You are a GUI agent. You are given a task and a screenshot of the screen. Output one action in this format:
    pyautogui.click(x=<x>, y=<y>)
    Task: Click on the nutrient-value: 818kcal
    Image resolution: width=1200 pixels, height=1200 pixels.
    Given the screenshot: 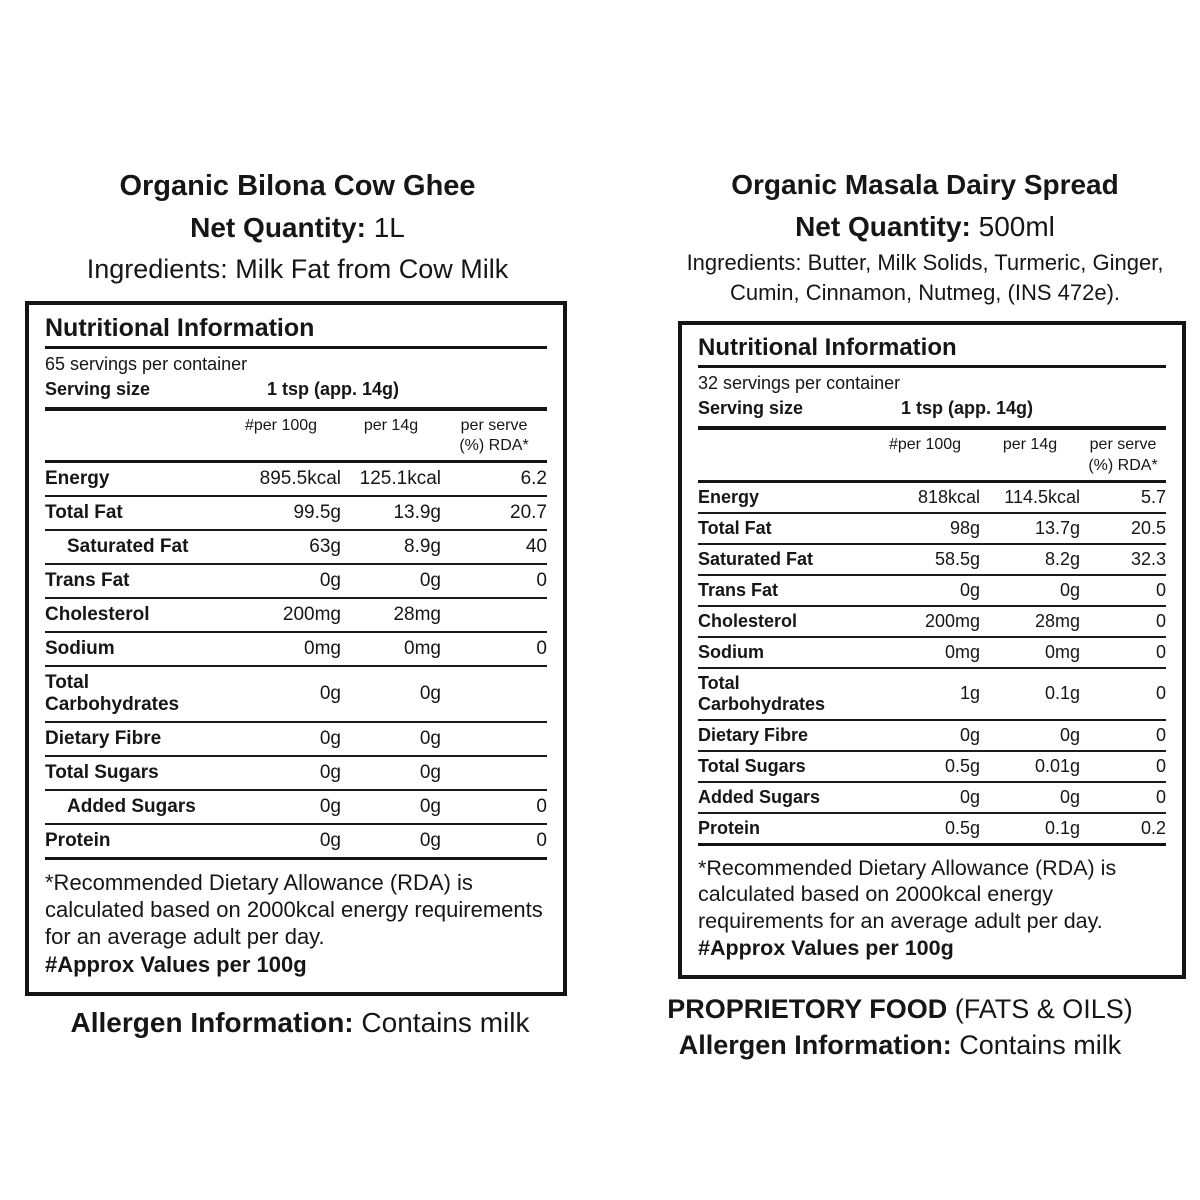 What is the action you would take?
    pyautogui.click(x=948, y=496)
    